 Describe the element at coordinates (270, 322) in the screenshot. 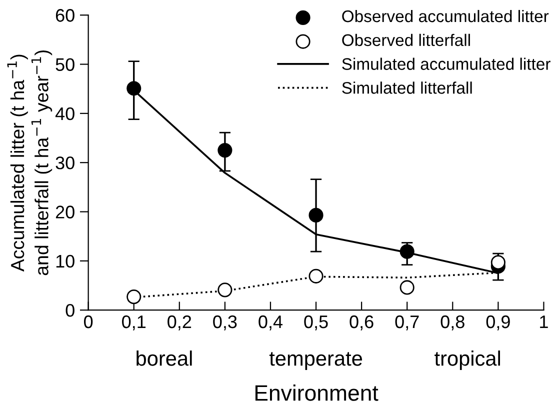

I see `x-tick-label: 0,4` at that location.